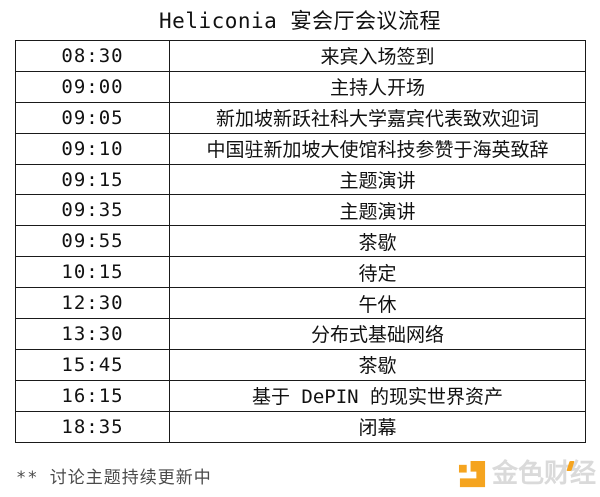 Image resolution: width=600 pixels, height=497 pixels. What do you see at coordinates (92, 364) in the screenshot?
I see `time-cell: 15:45` at bounding box center [92, 364].